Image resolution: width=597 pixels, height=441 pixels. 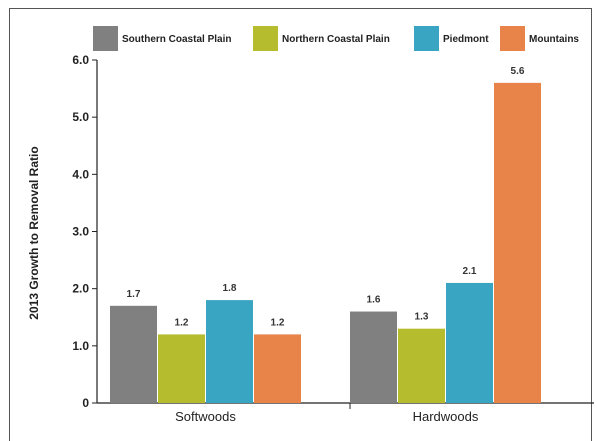 I want to click on legend-label: Northern Coastal Plain, so click(x=336, y=39).